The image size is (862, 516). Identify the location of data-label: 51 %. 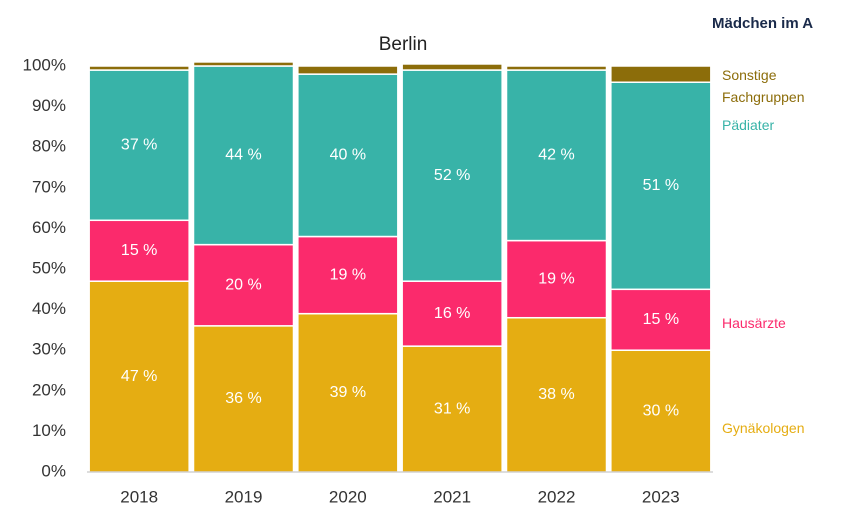
(661, 185).